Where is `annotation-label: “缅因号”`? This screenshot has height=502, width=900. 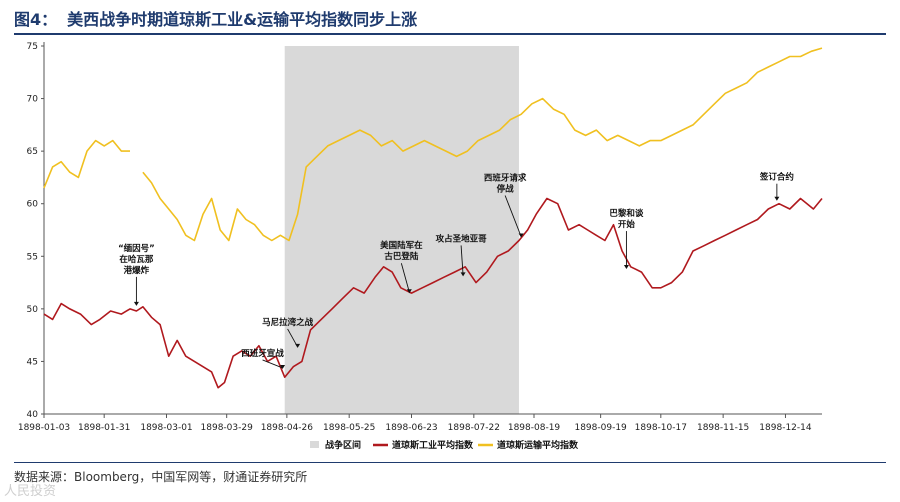 annotation-label: “缅因号” is located at coordinates (136, 248).